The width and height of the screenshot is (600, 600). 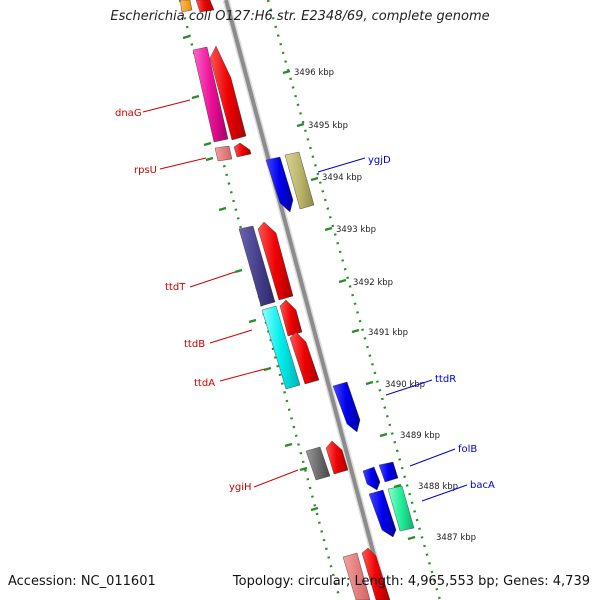 What do you see at coordinates (318, 463) in the screenshot?
I see `gene-ygiH` at bounding box center [318, 463].